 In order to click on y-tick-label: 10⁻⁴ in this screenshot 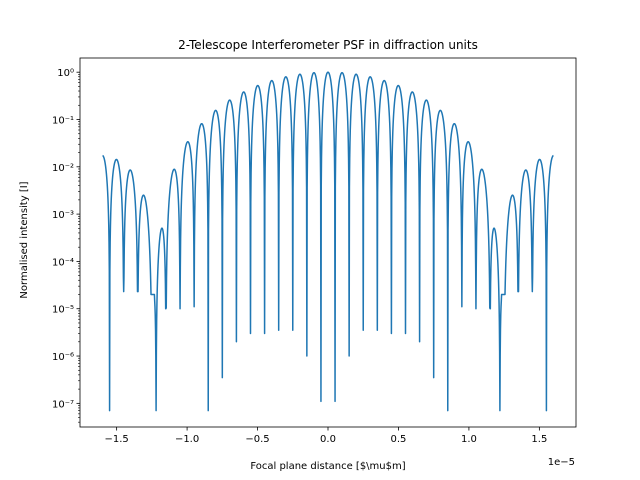, I will do `click(63, 262)`.